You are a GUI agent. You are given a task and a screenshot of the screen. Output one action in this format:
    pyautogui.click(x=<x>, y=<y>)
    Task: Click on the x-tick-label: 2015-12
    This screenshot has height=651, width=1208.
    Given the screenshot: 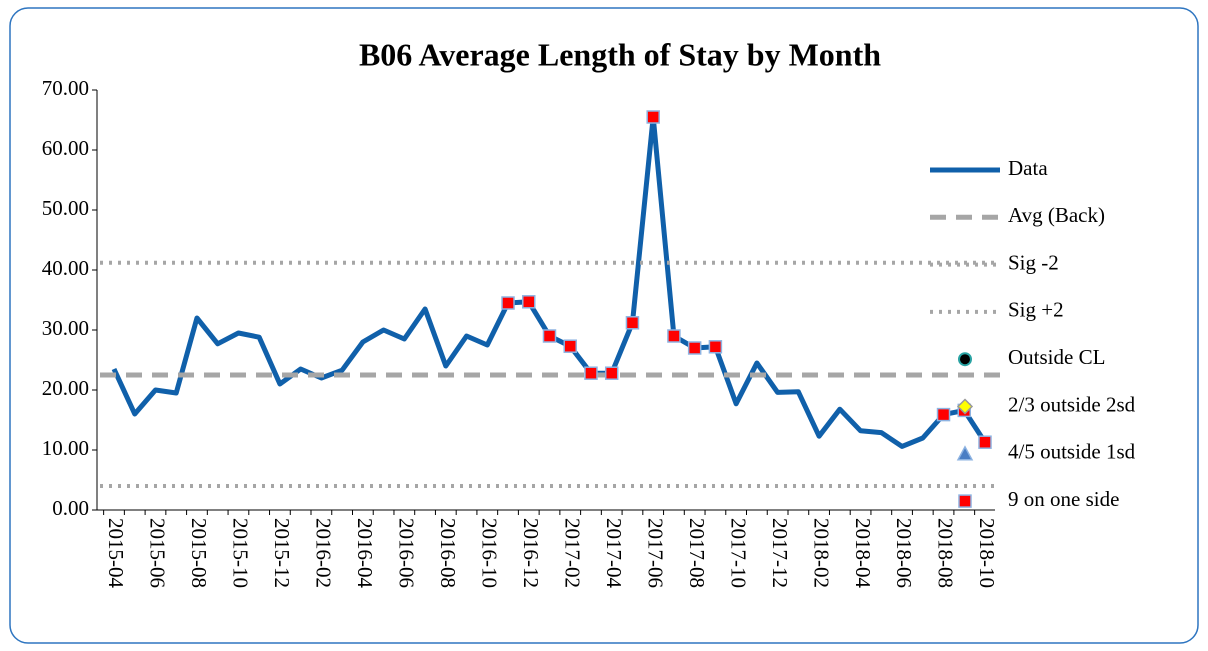 What is the action you would take?
    pyautogui.click(x=282, y=553)
    